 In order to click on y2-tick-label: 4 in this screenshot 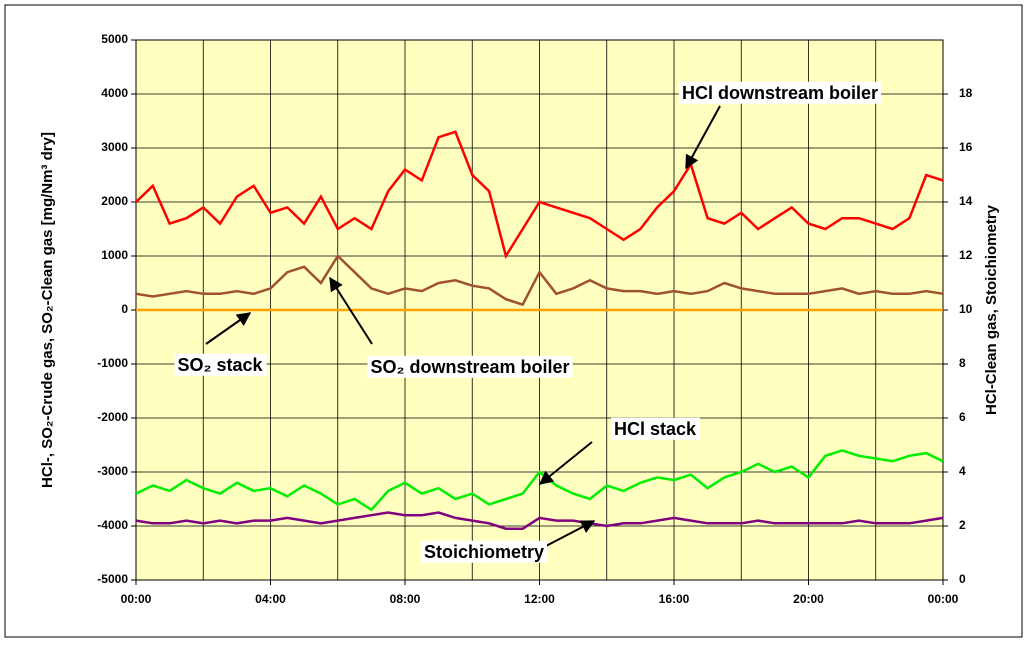, I will do `click(962, 471)`.